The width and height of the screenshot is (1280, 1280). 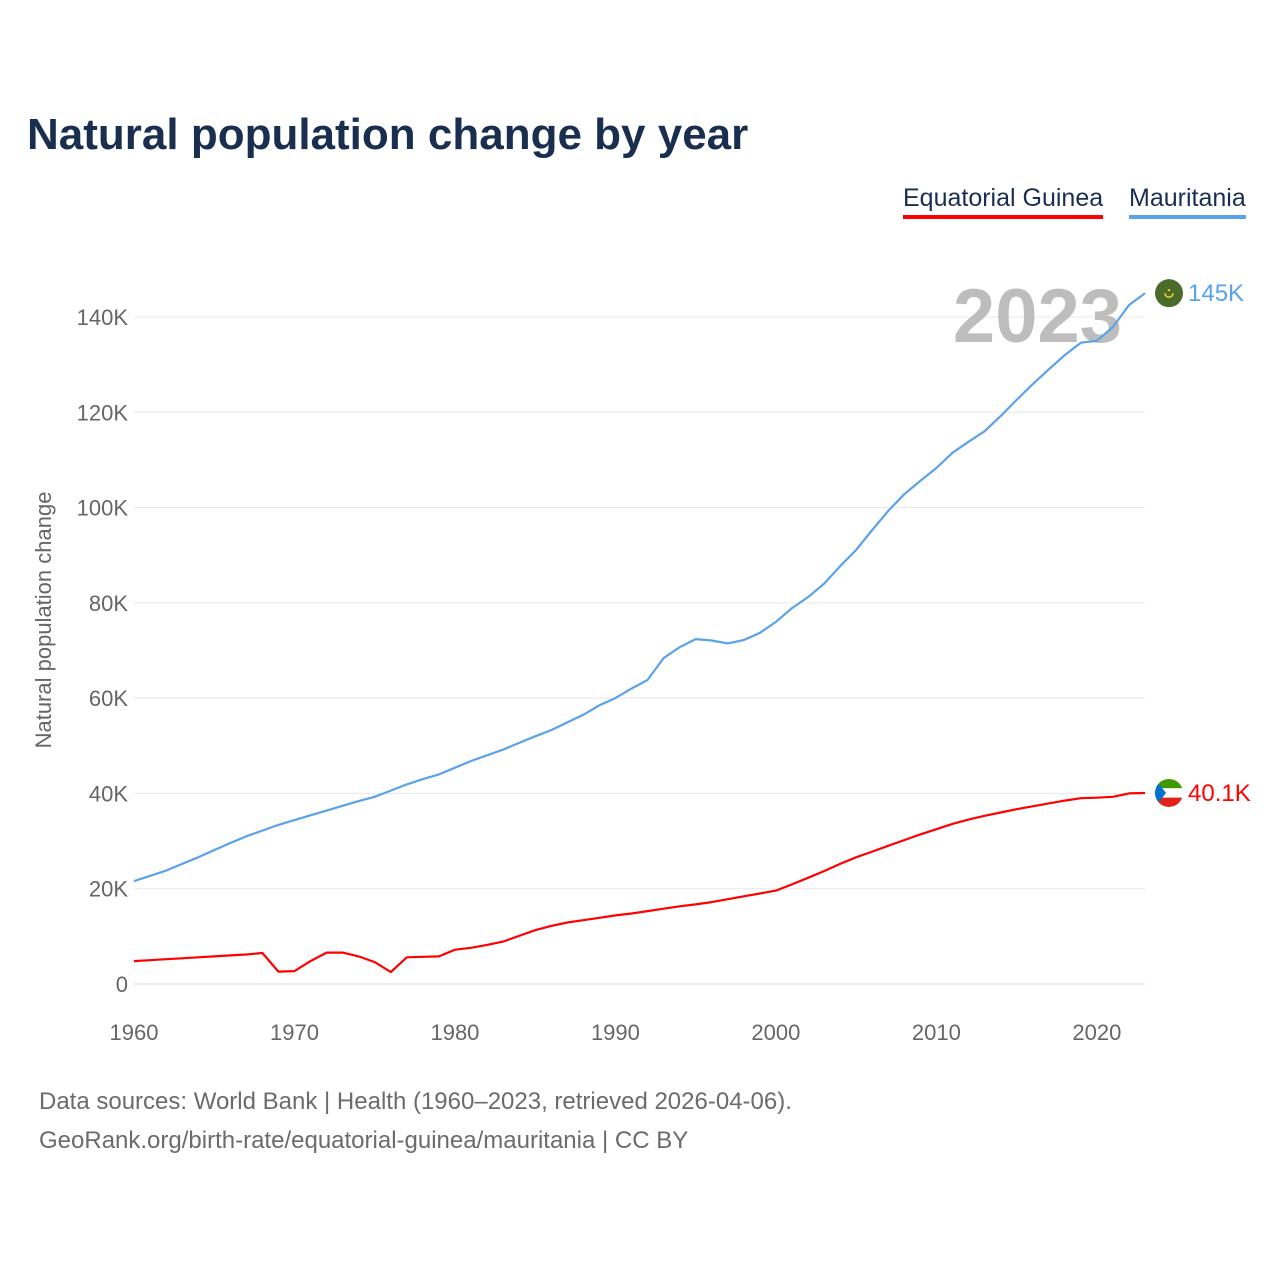 I want to click on flag-white, so click(x=1169, y=793).